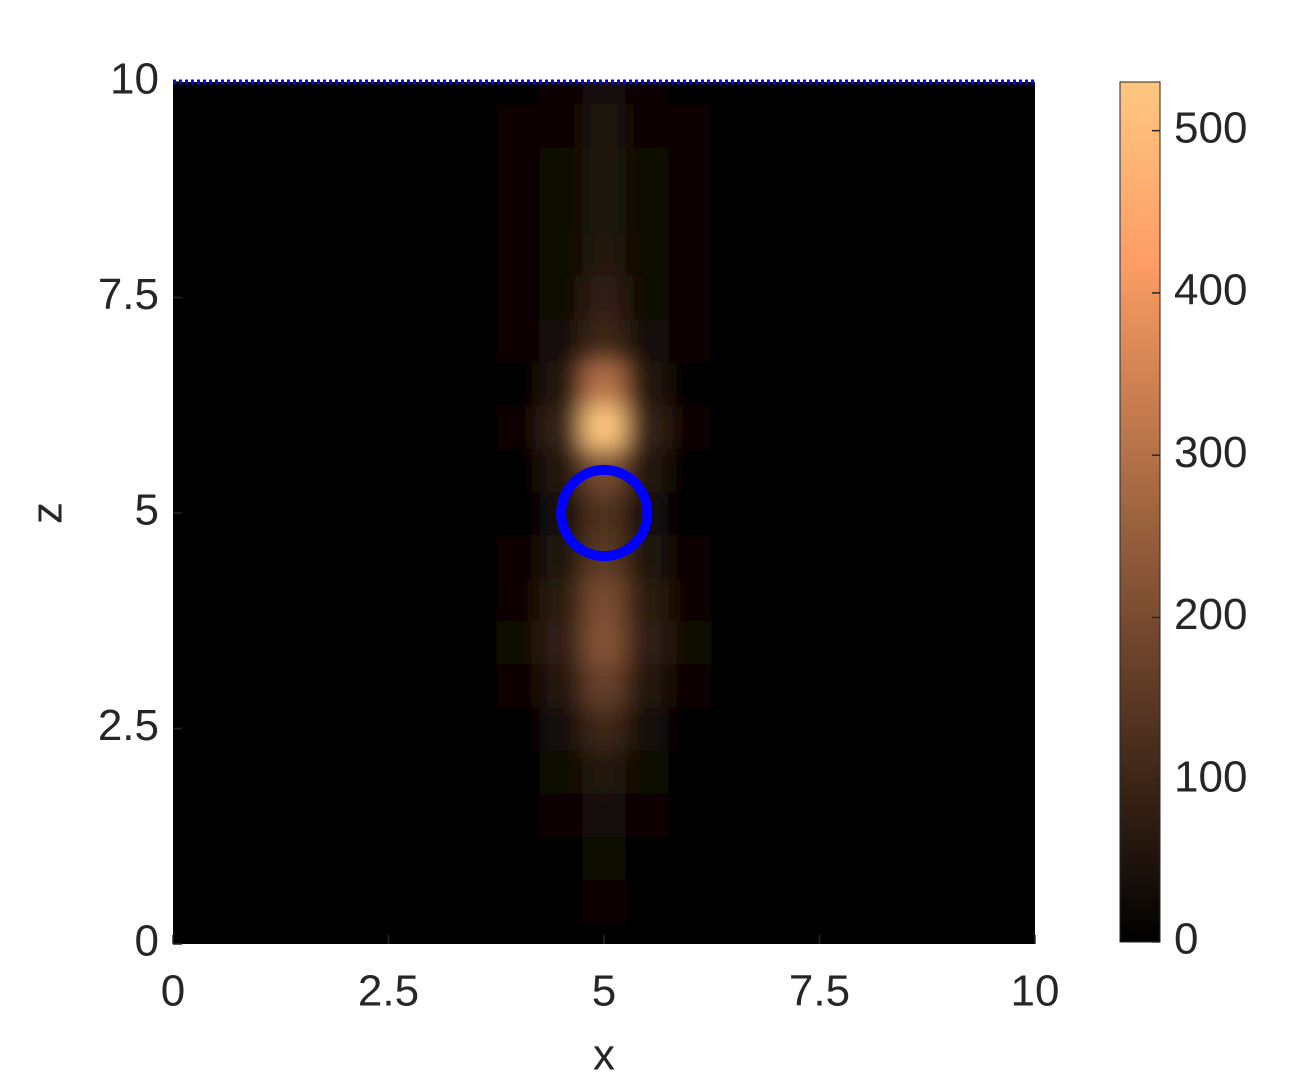  I want to click on y-tick-label: 2.5, so click(128, 725).